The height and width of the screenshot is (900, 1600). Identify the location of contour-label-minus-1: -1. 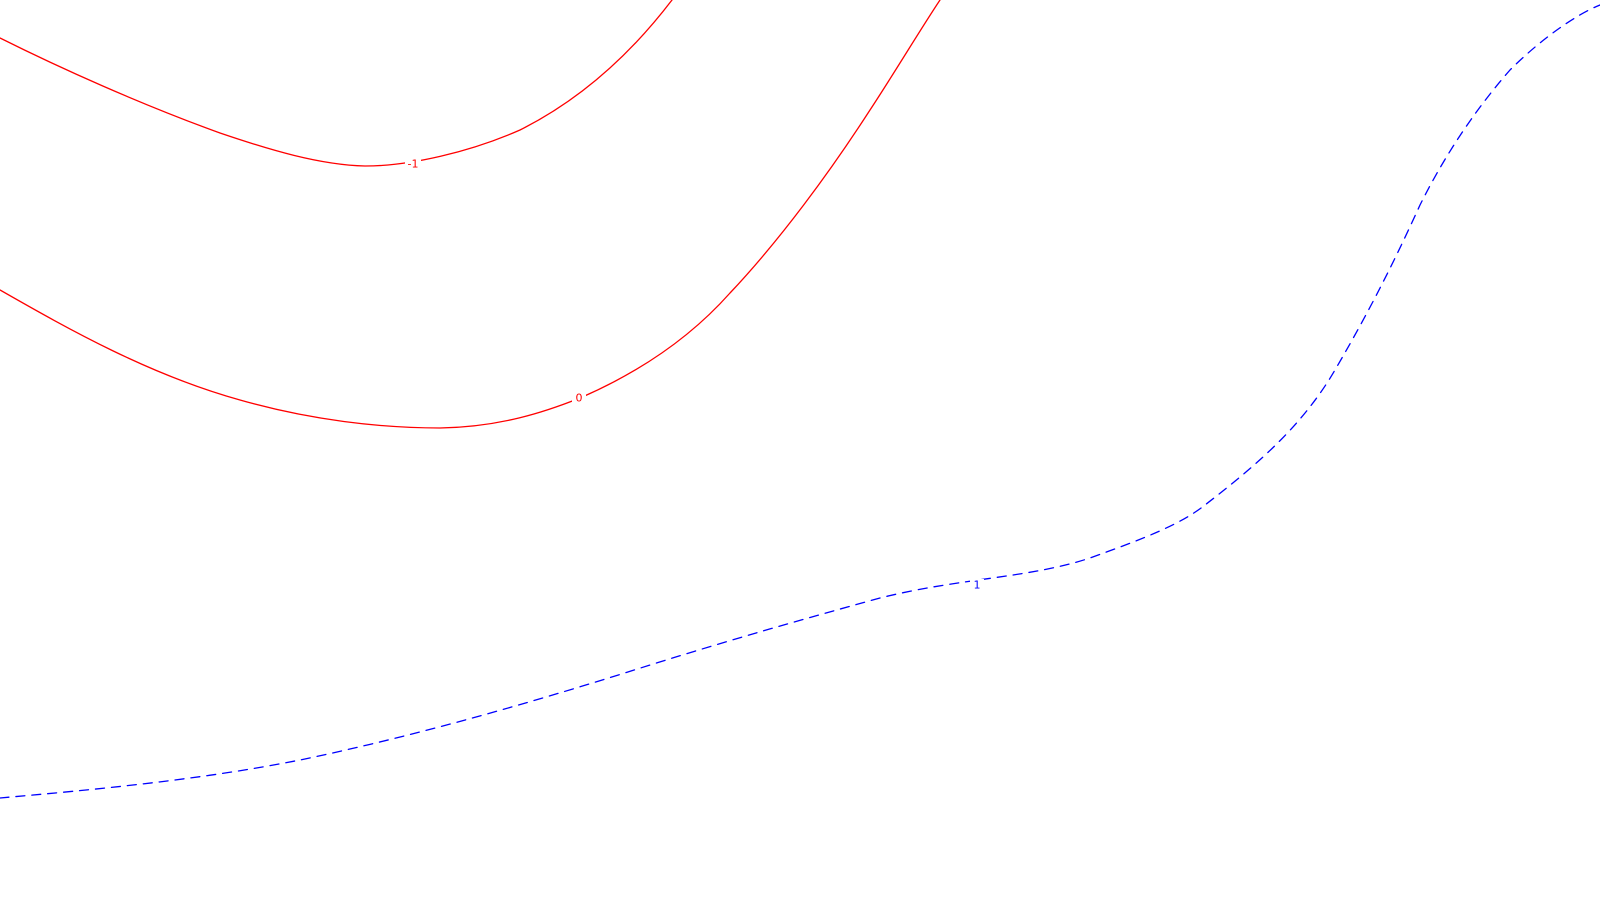
(413, 164).